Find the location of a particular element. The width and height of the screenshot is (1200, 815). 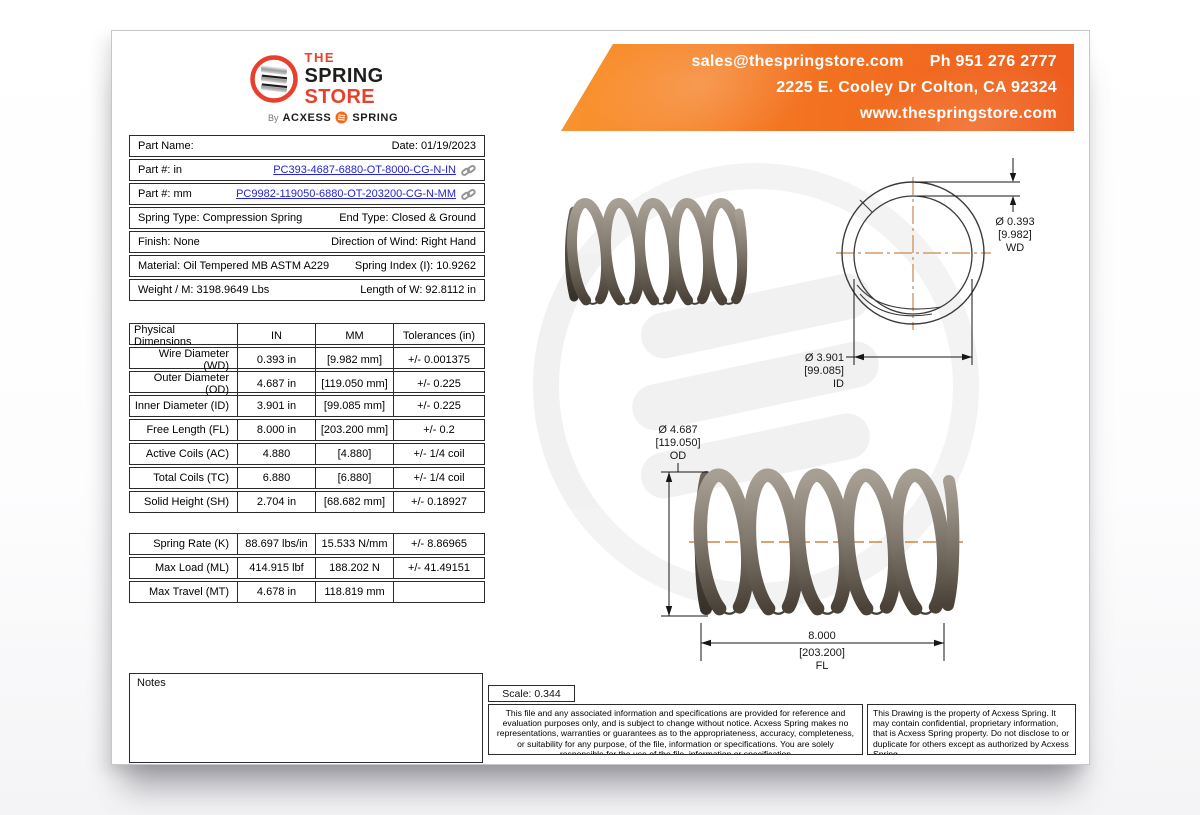

spring-render-small is located at coordinates (656, 252).